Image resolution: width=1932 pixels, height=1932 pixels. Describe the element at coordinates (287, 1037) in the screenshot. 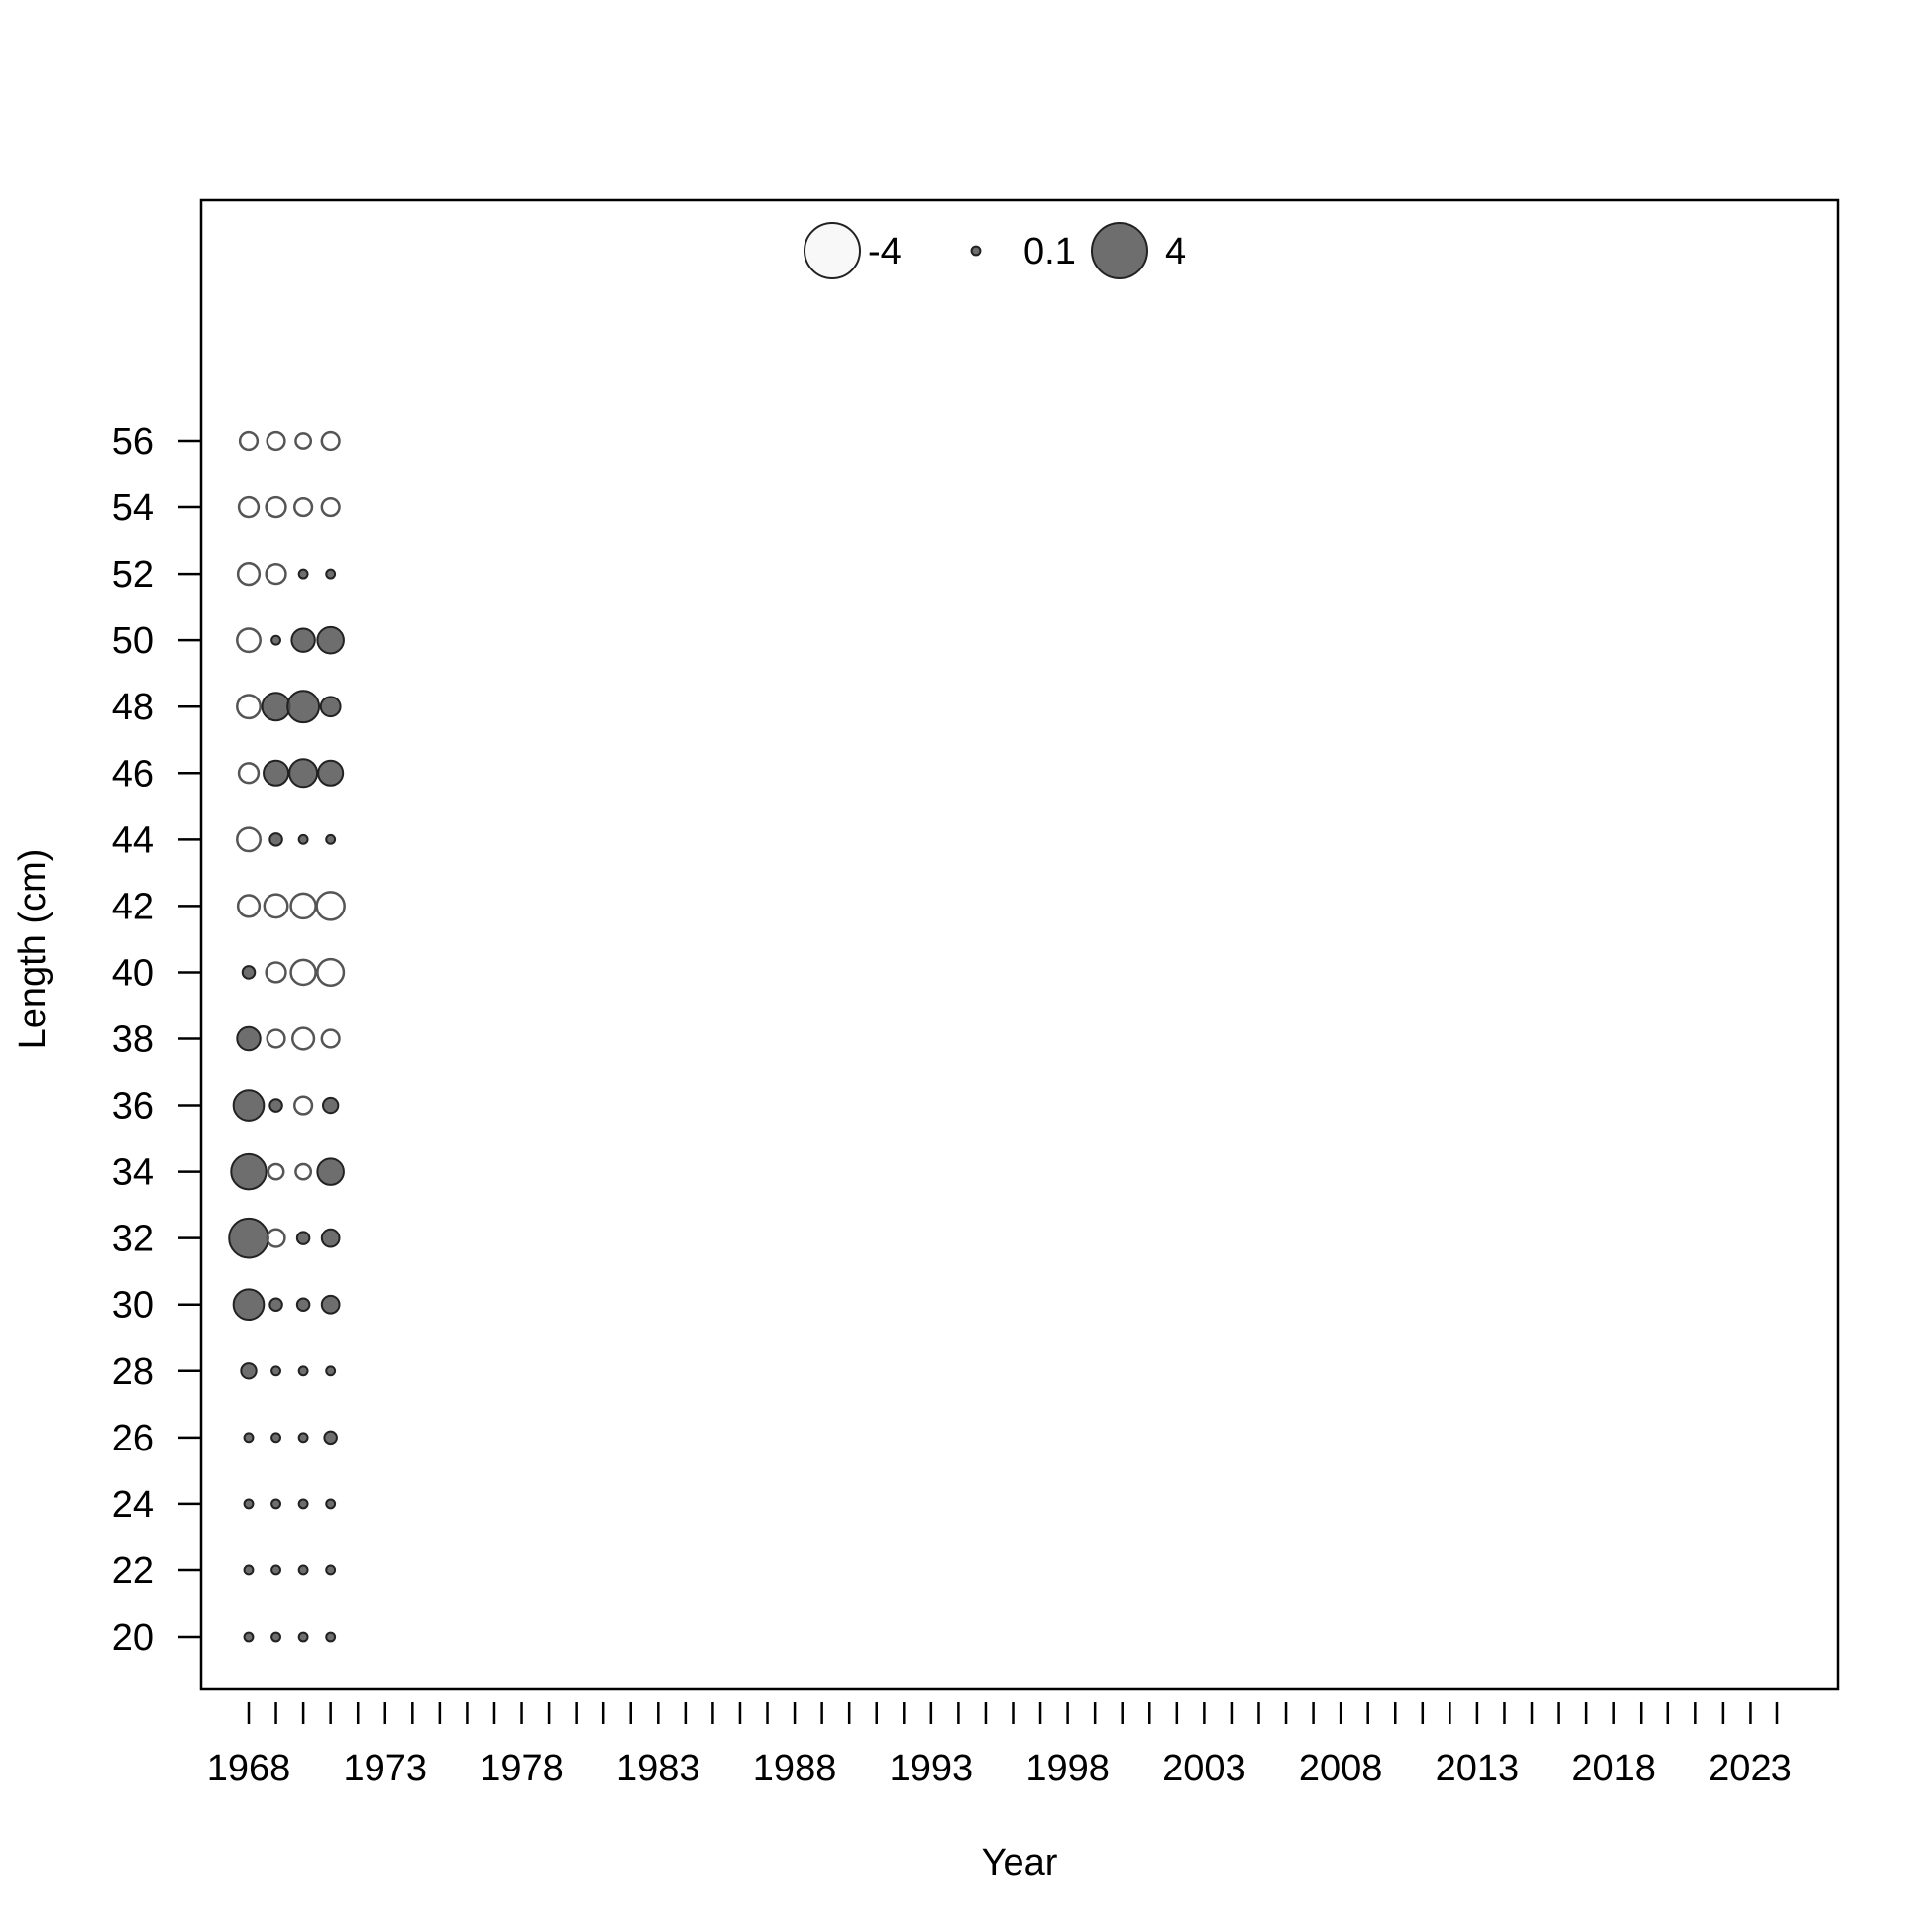

I see `bubble-marks` at that location.